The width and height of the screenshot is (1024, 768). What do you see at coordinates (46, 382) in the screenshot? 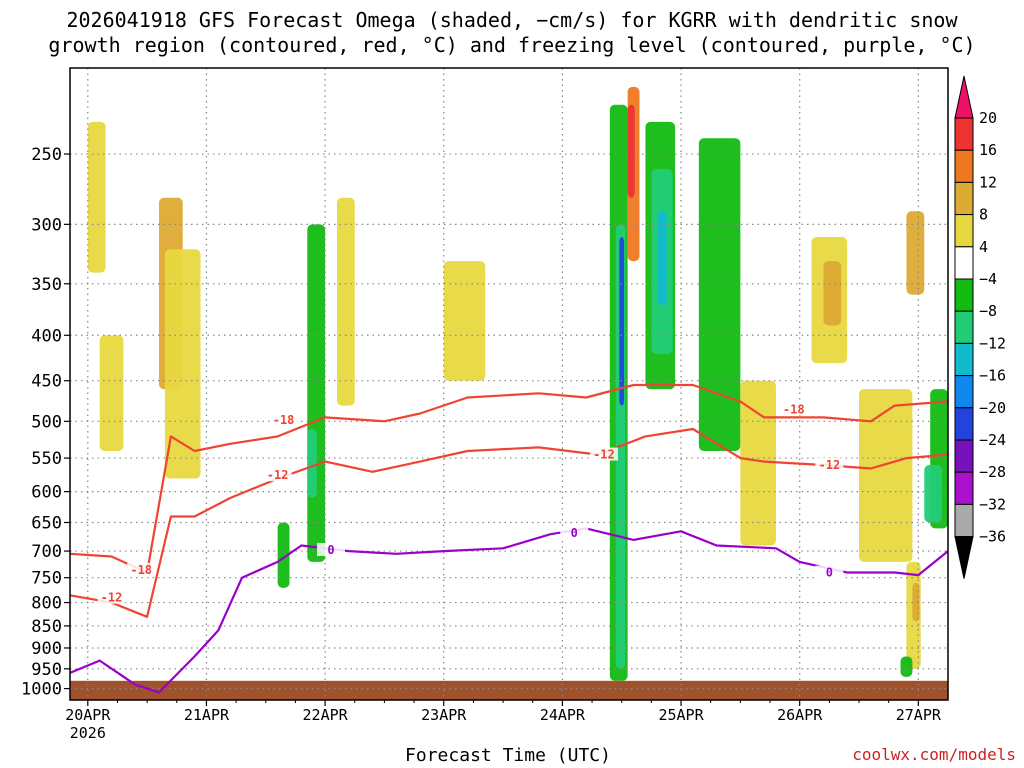
I see `y-tick-label: 450` at bounding box center [46, 382].